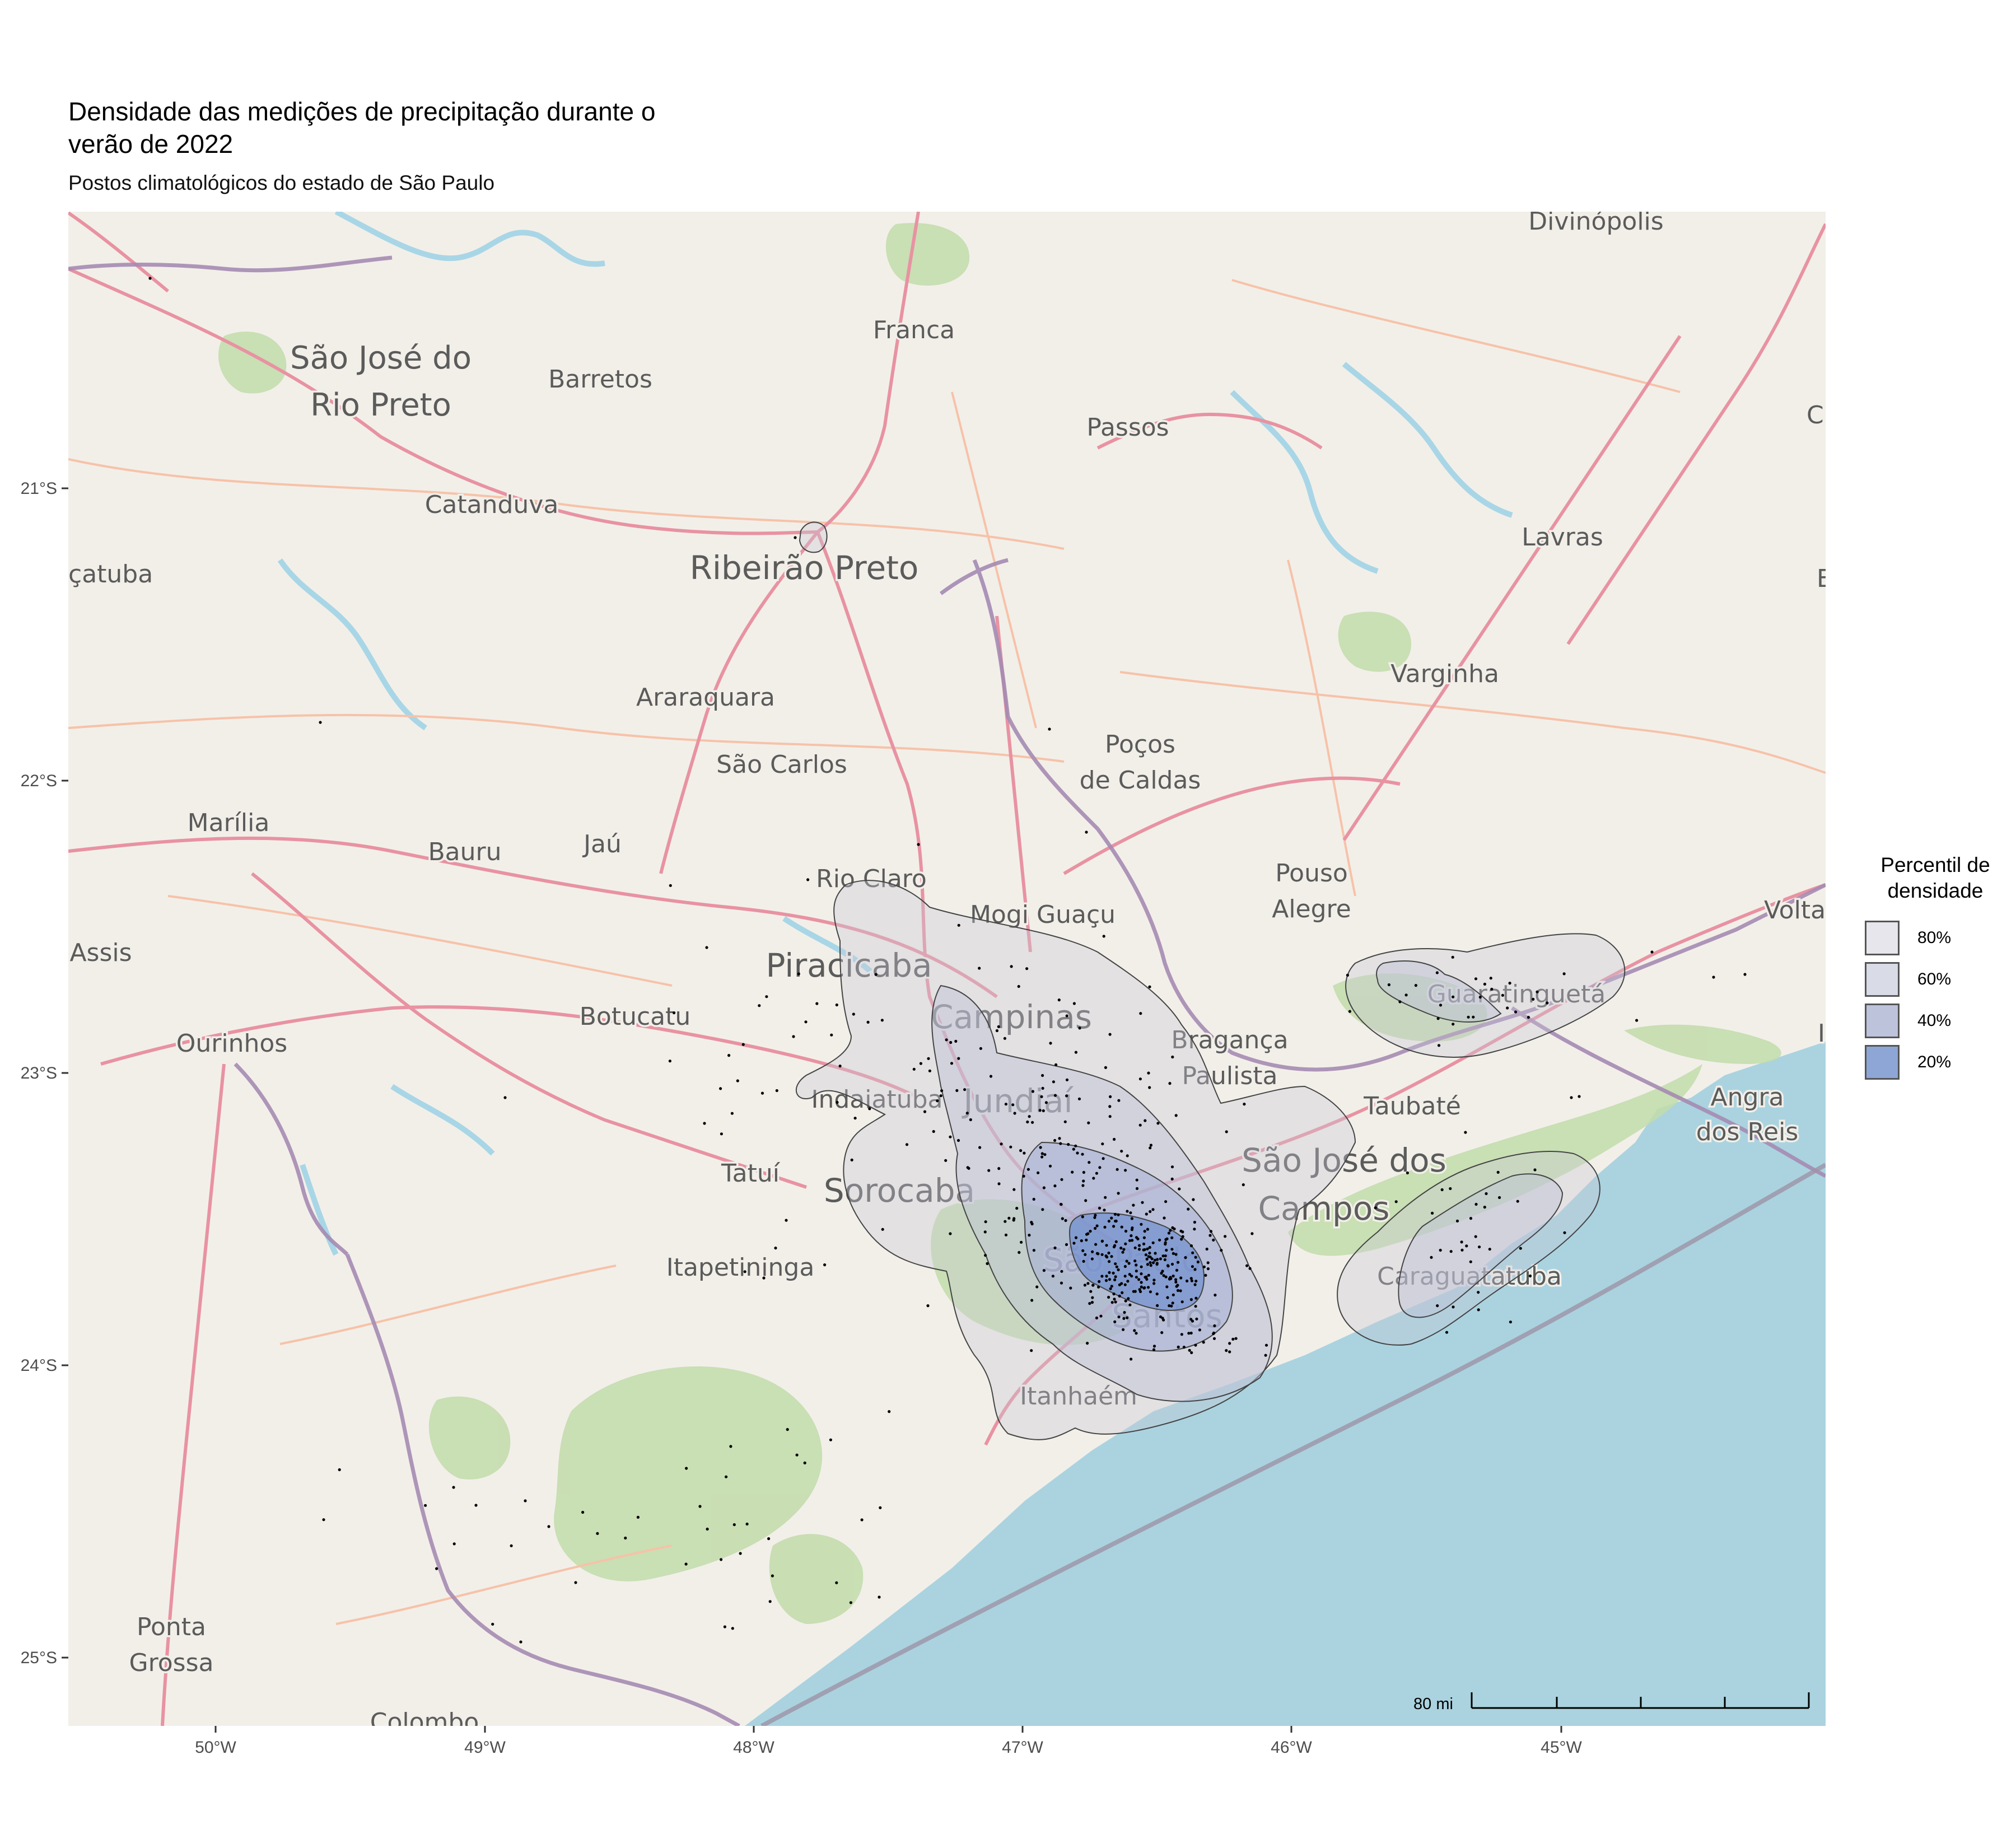 This screenshot has width=2016, height=1848. Describe the element at coordinates (1563, 538) in the screenshot. I see `map-label: Lavras` at that location.